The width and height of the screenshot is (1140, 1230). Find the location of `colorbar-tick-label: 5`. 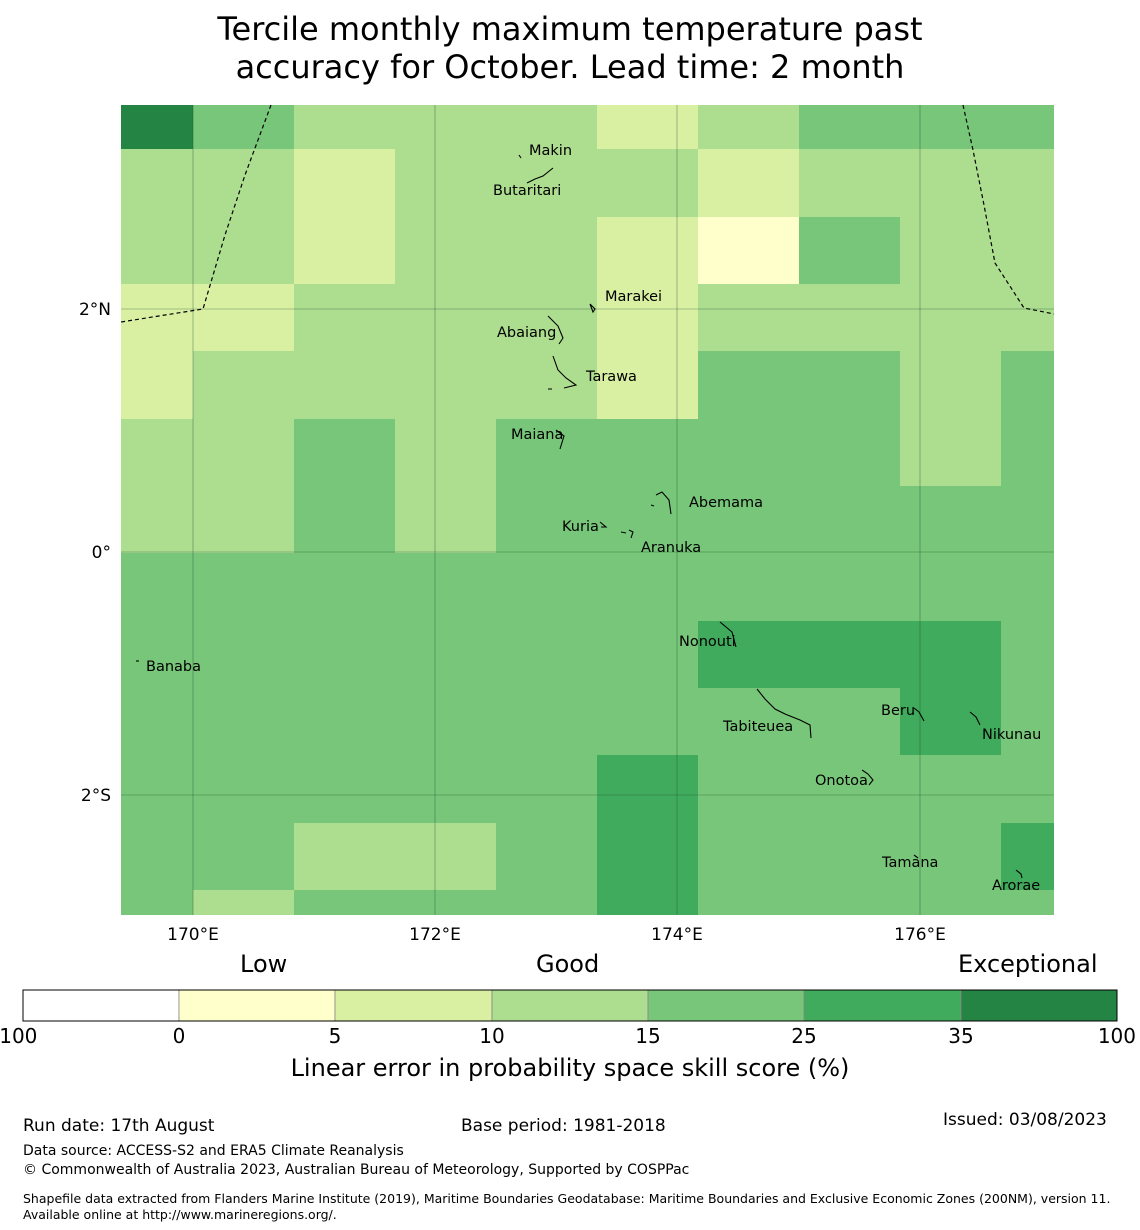

colorbar-tick-label: 5 is located at coordinates (335, 1036).